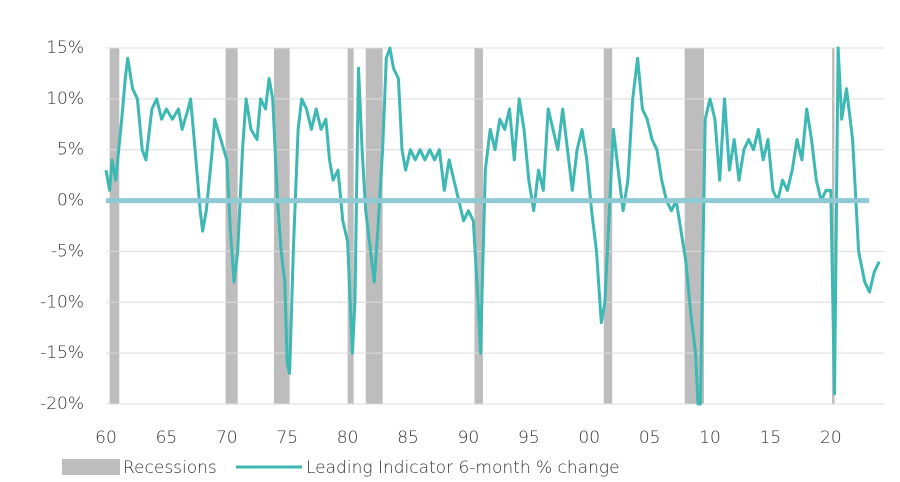 This screenshot has width=900, height=482. I want to click on x-tick-label: 85, so click(408, 438).